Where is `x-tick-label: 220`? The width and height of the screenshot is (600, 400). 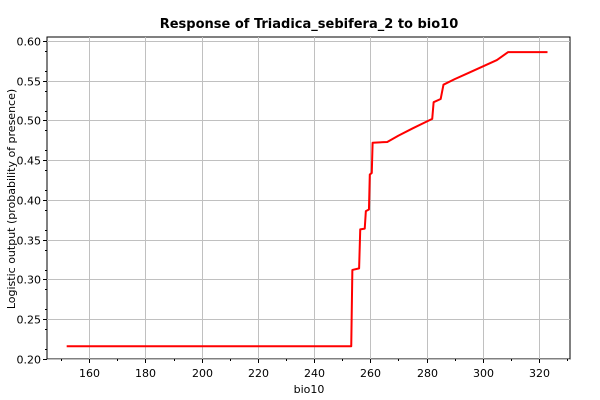
x-tick-label: 220 is located at coordinates (258, 373).